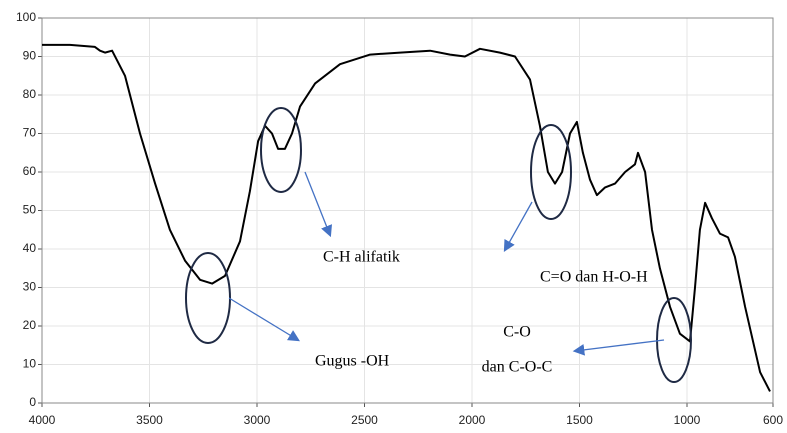  What do you see at coordinates (687, 420) in the screenshot?
I see `x-tick-label: 1000` at bounding box center [687, 420].